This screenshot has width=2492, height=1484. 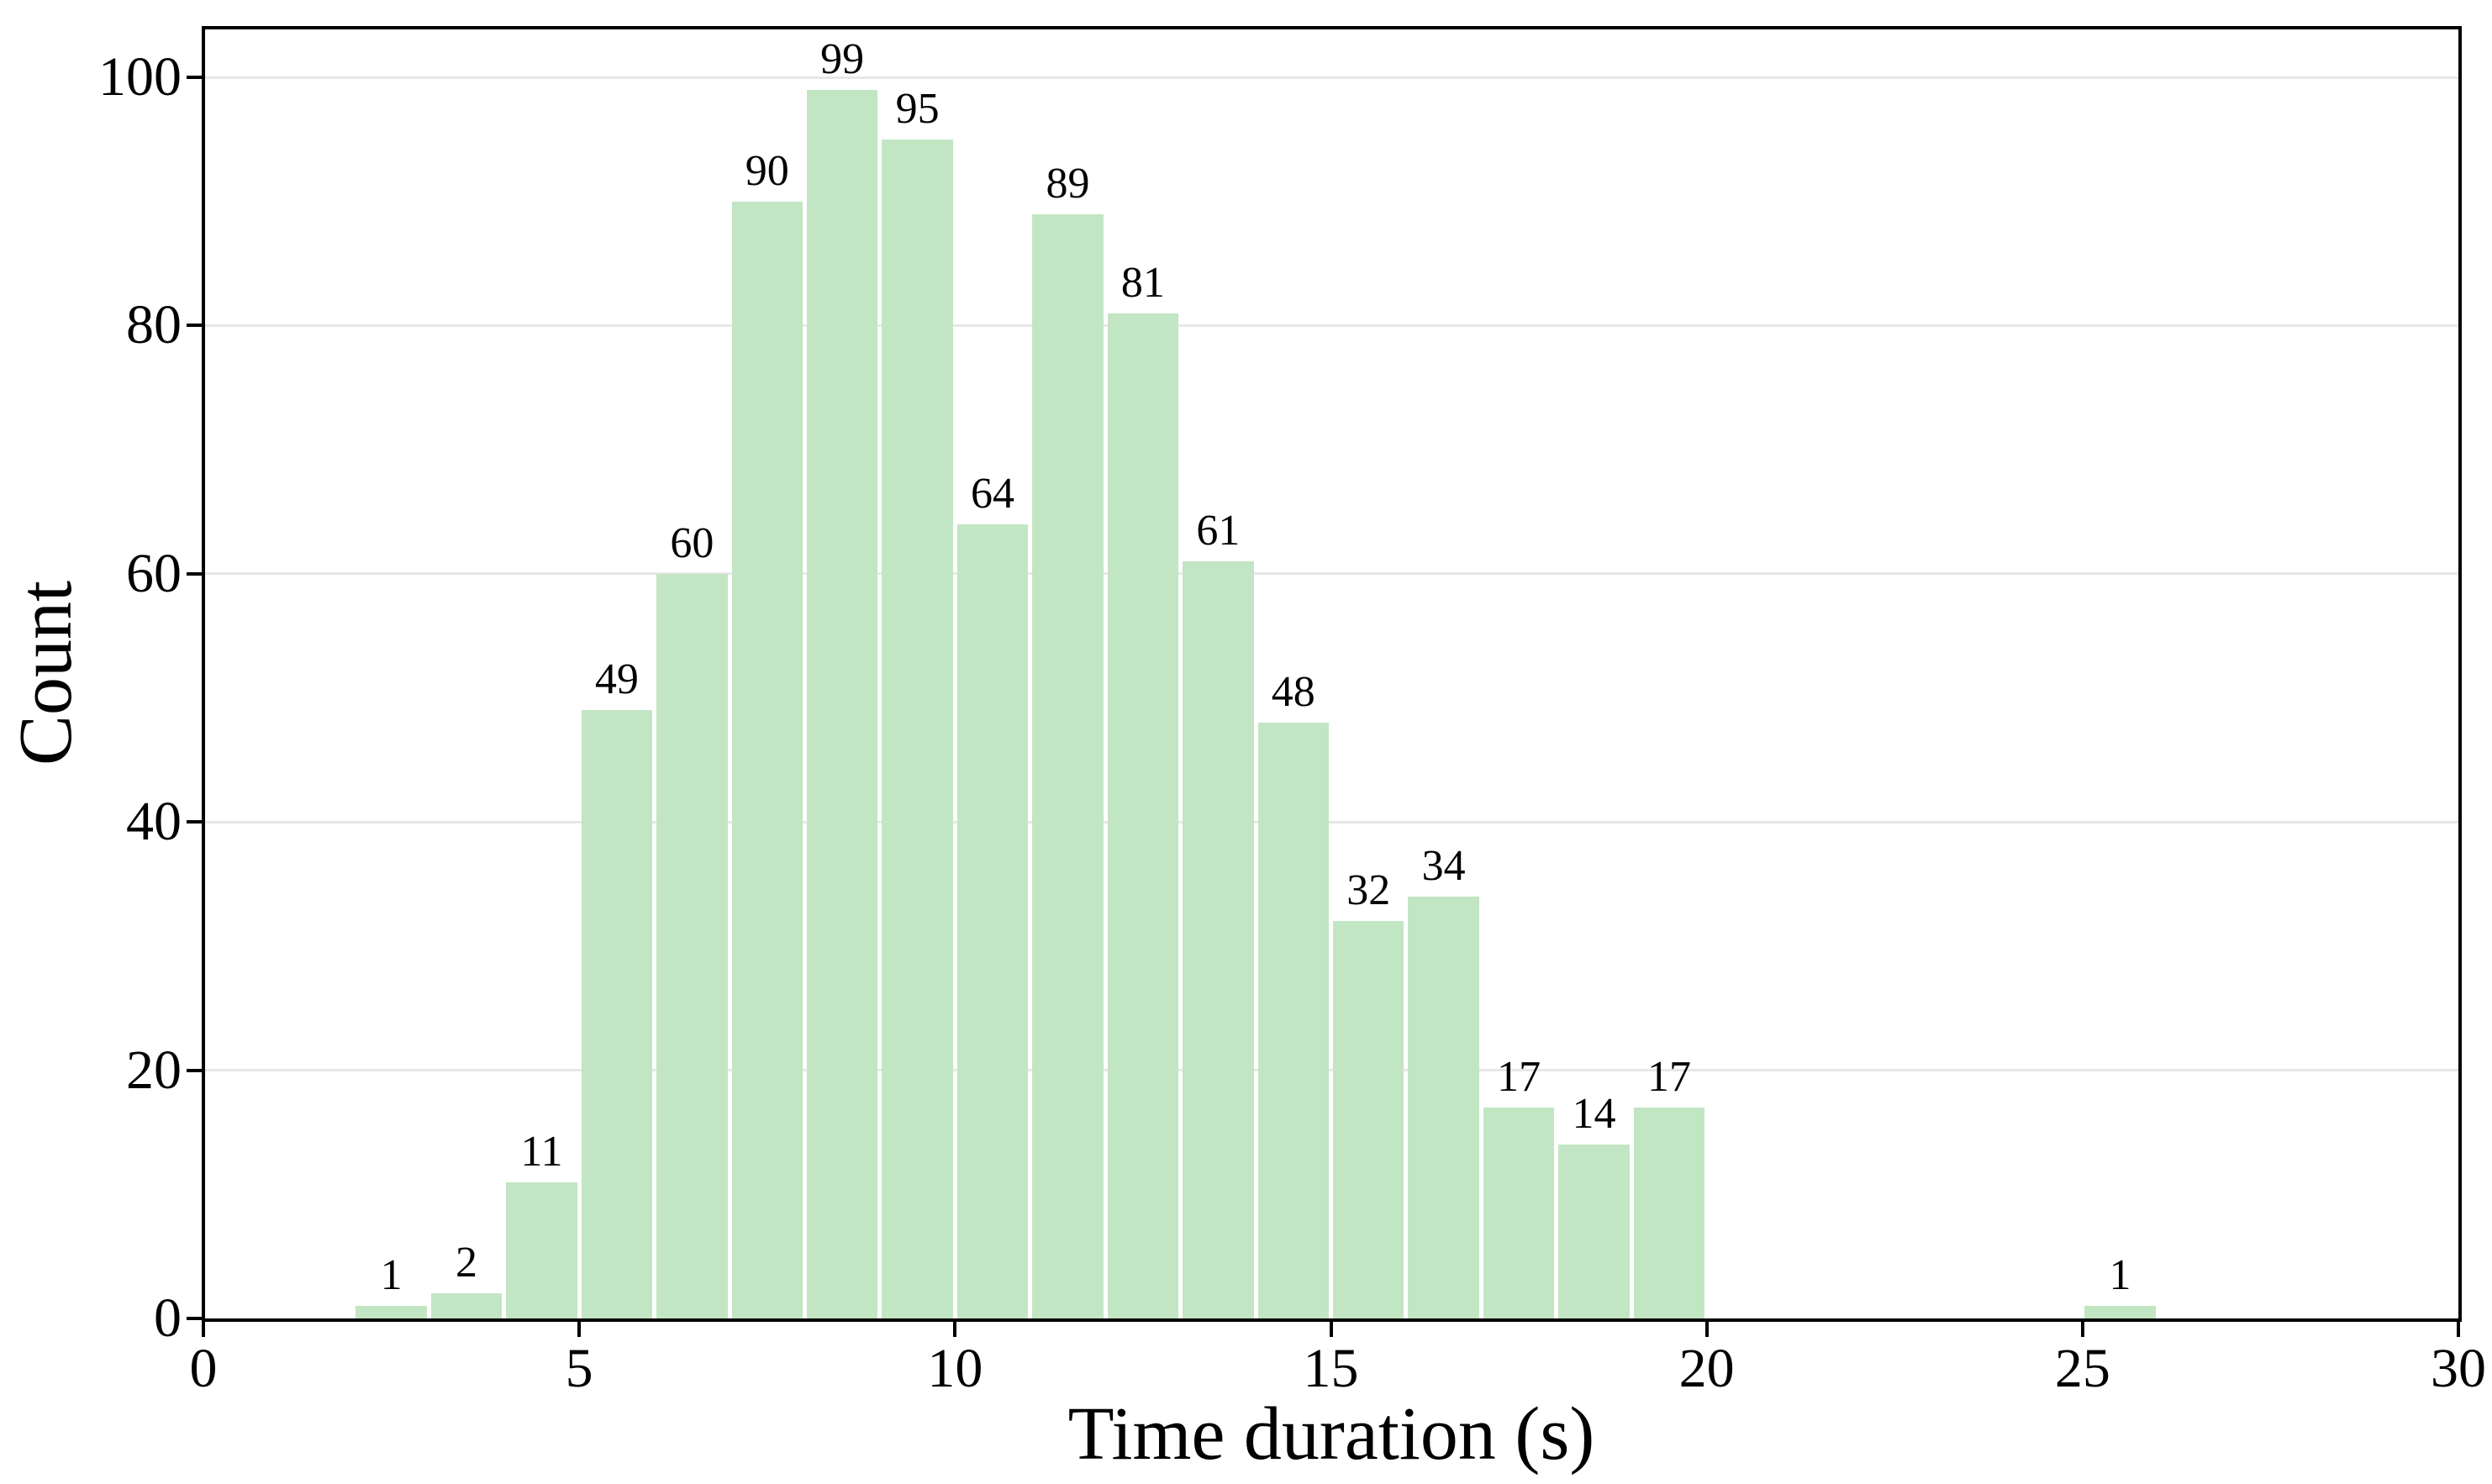 What do you see at coordinates (1293, 692) in the screenshot?
I see `bar-value-label: 48` at bounding box center [1293, 692].